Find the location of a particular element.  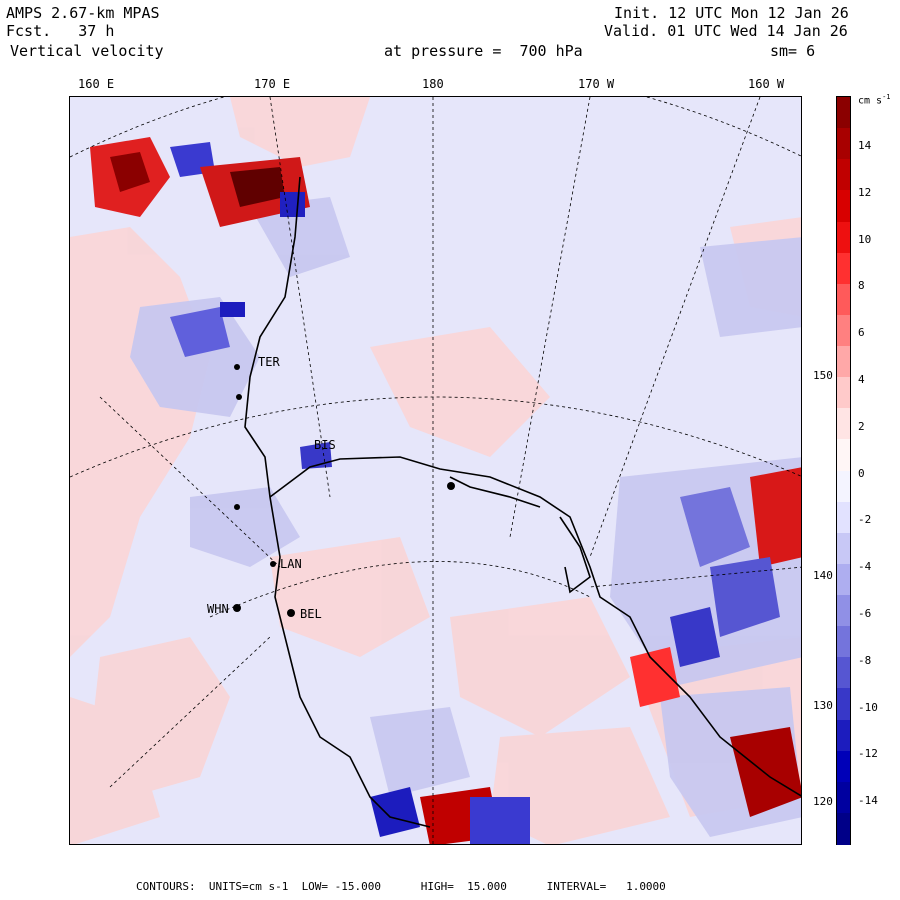

colorbar-tick-label: -10 is located at coordinates (868, 707).